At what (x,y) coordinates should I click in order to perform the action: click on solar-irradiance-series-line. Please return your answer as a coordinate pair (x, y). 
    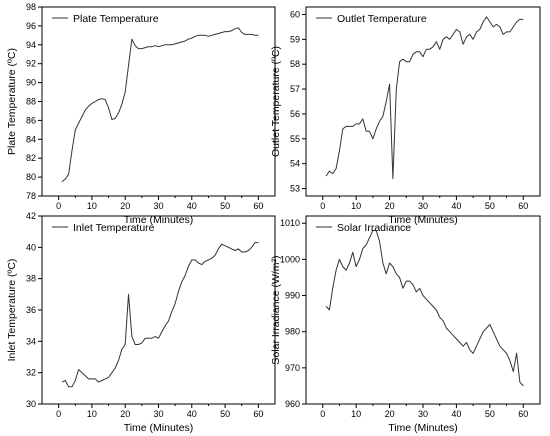
    Looking at the image, I should click on (424, 308).